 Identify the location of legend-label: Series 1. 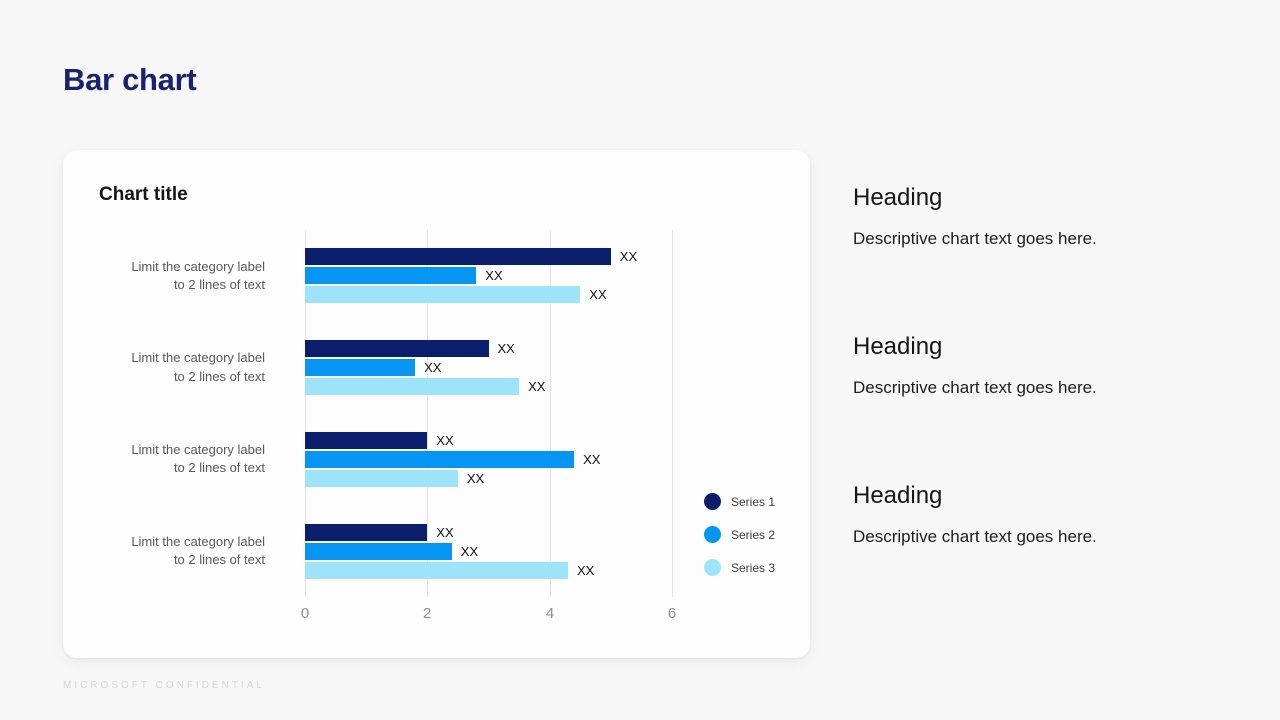
(753, 501).